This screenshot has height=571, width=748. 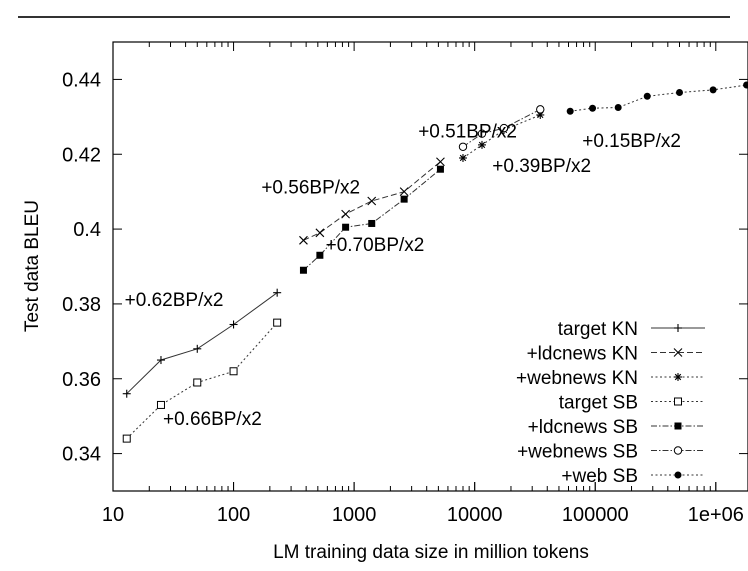 I want to click on legend-label: +ldcnews KN, so click(x=582, y=354).